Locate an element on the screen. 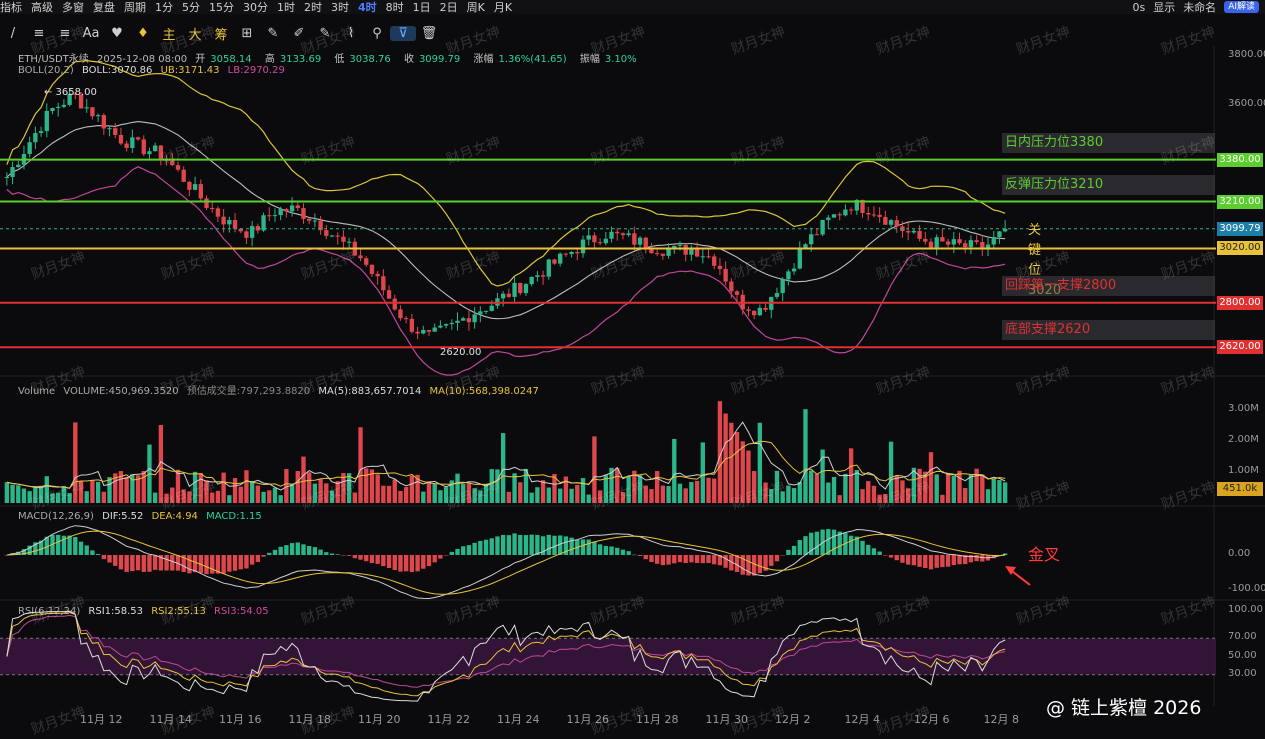 The width and height of the screenshot is (1265, 739). menu-item-13: 8时 is located at coordinates (394, 7).